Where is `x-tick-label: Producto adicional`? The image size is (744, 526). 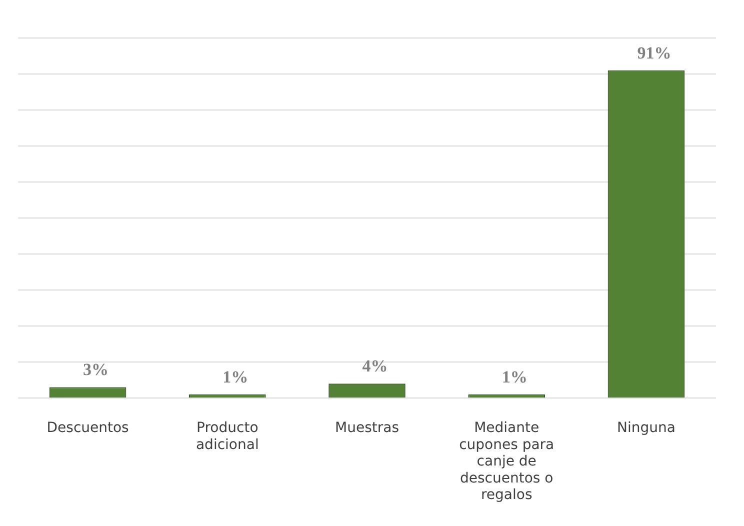 x-tick-label: Producto adicional is located at coordinates (227, 436).